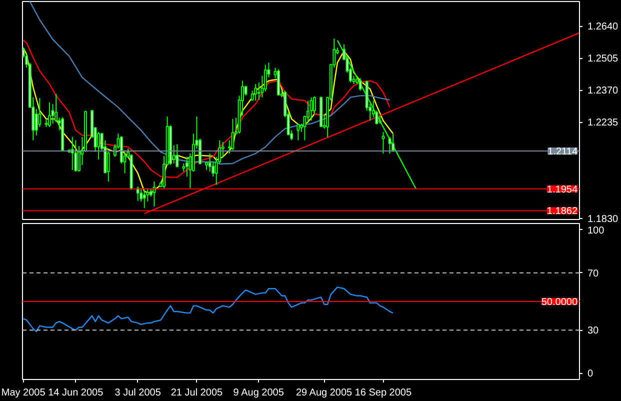 The height and width of the screenshot is (401, 621). I want to click on x-tick-label: 9 Aug 2005, so click(258, 393).